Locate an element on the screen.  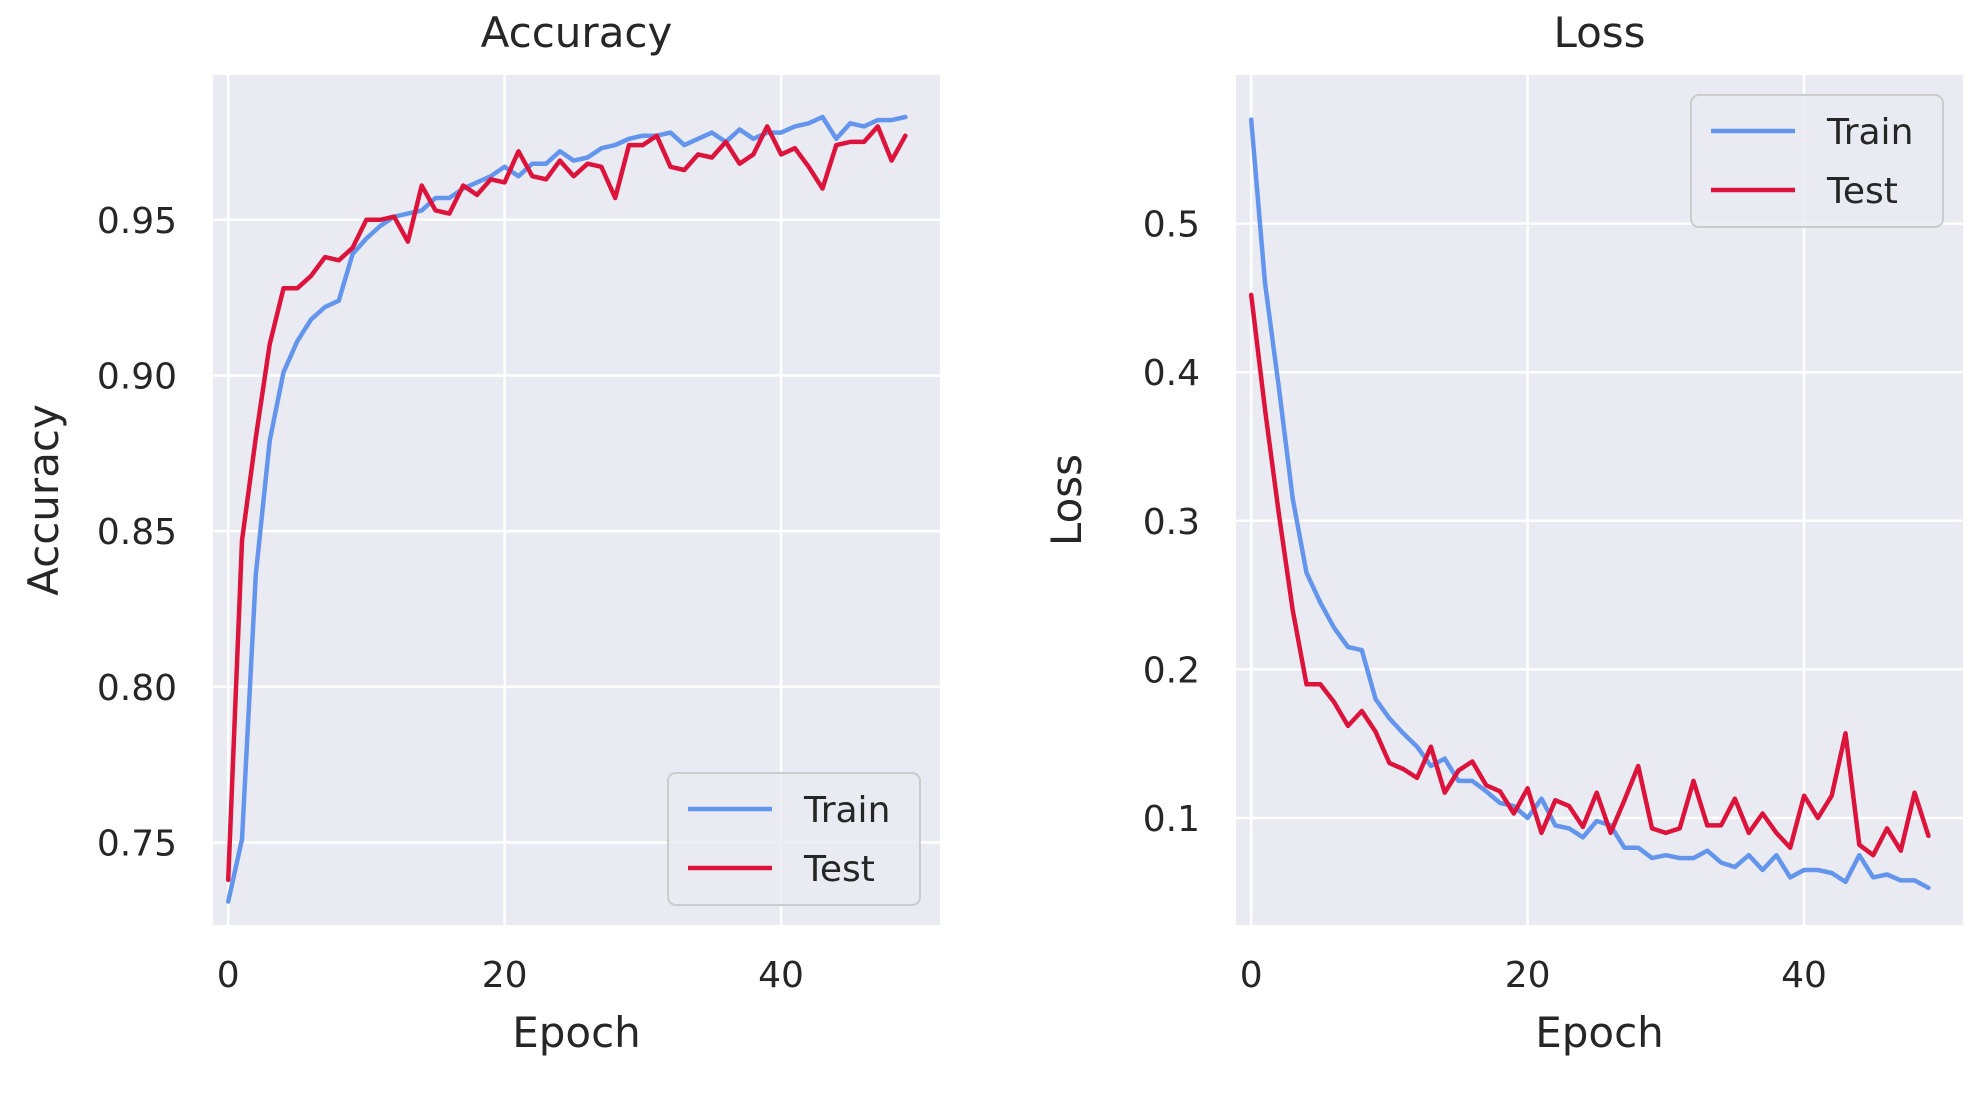
y-tick-label: 0.4 is located at coordinates (1171, 373).